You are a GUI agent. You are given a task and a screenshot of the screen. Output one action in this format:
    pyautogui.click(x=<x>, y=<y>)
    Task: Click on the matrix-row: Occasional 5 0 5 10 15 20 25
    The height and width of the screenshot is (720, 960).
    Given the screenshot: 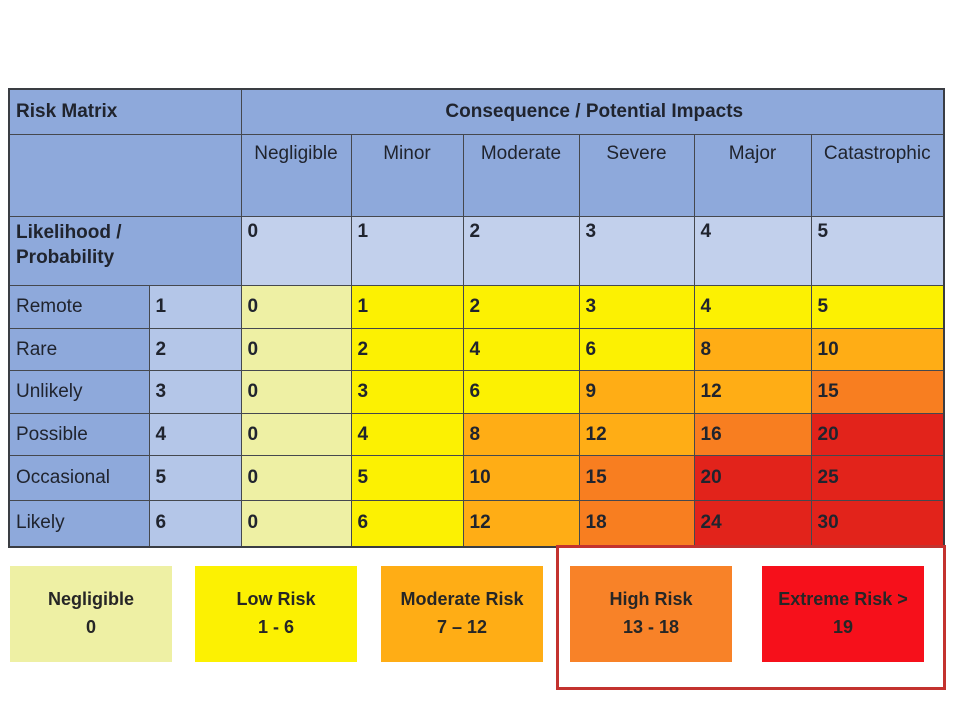 What is the action you would take?
    pyautogui.click(x=476, y=478)
    